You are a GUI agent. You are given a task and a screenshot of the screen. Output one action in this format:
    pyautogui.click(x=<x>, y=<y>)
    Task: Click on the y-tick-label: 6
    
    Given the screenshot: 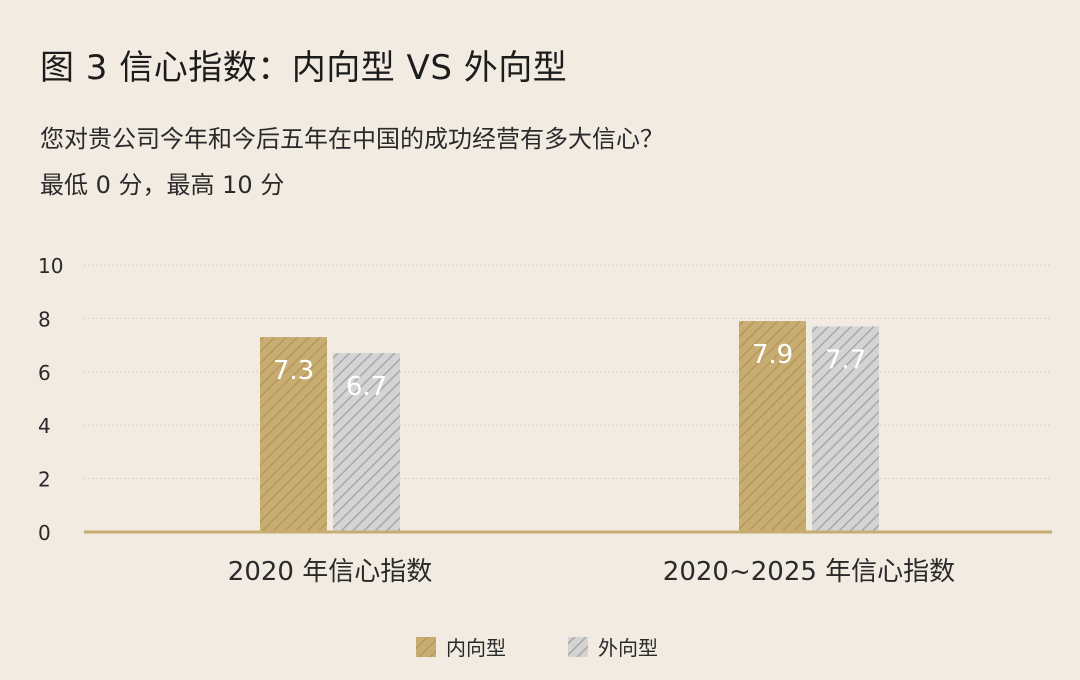 What is the action you would take?
    pyautogui.click(x=44, y=373)
    